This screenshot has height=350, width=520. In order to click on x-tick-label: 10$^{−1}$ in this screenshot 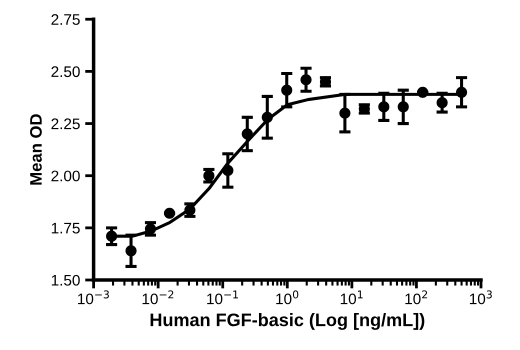, I will do `click(222, 297)`.